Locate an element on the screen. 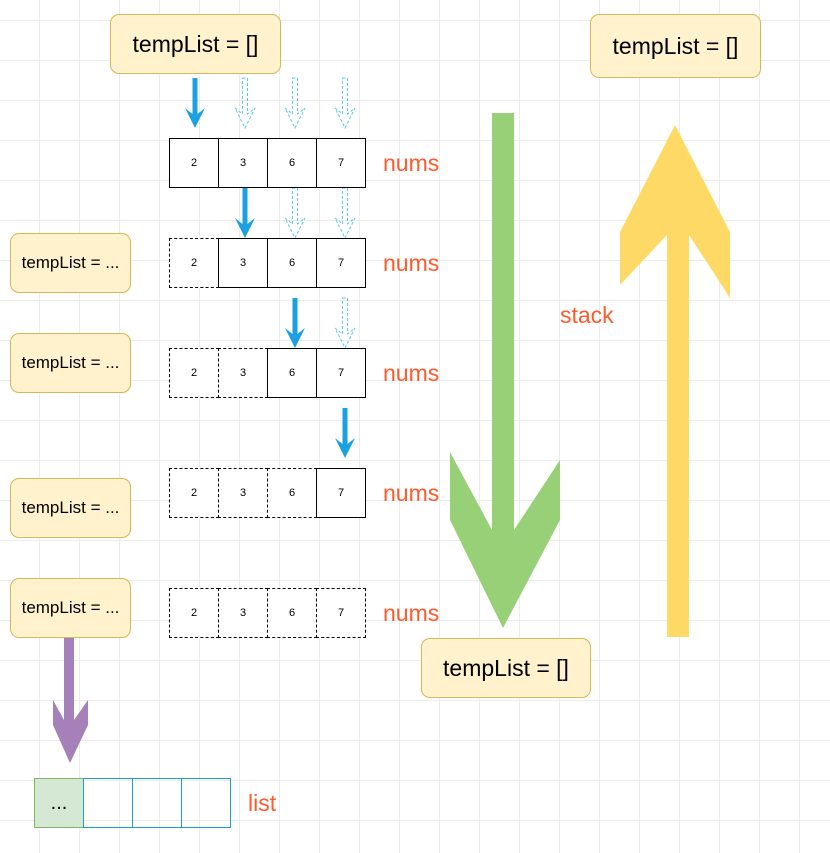 This screenshot has width=830, height=853. templist-top-right-box: tempList = [] is located at coordinates (675, 46).